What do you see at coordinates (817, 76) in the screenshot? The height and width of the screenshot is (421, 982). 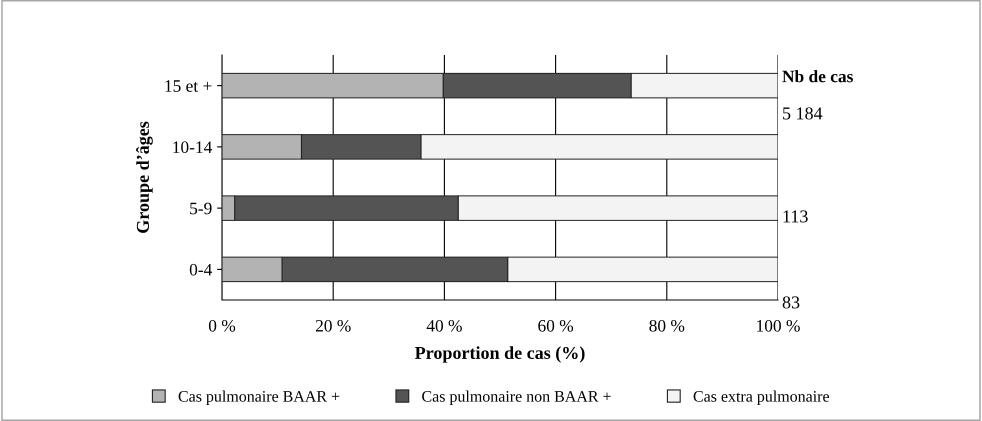 I see `text: Nb de cas` at bounding box center [817, 76].